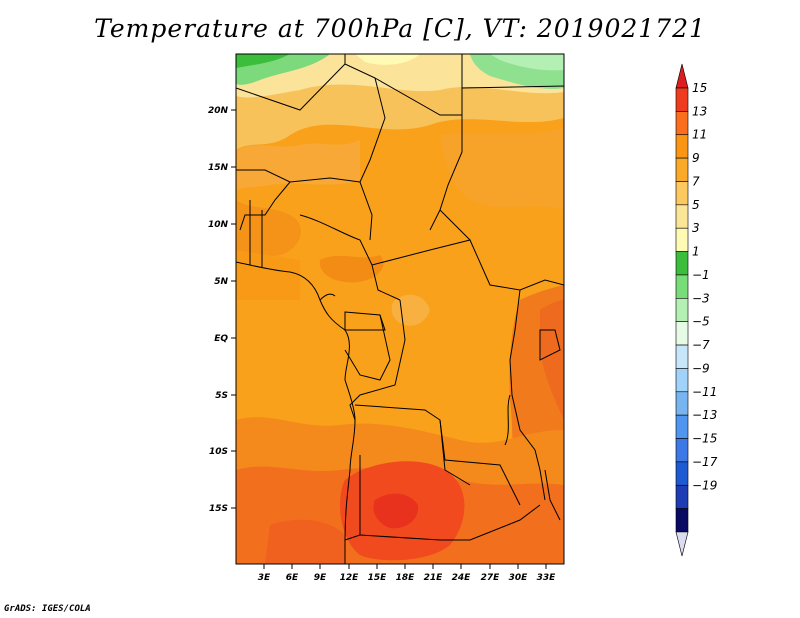 Image resolution: width=800 pixels, height=618 pixels. What do you see at coordinates (704, 392) in the screenshot?
I see `colorbar-label: −11` at bounding box center [704, 392].